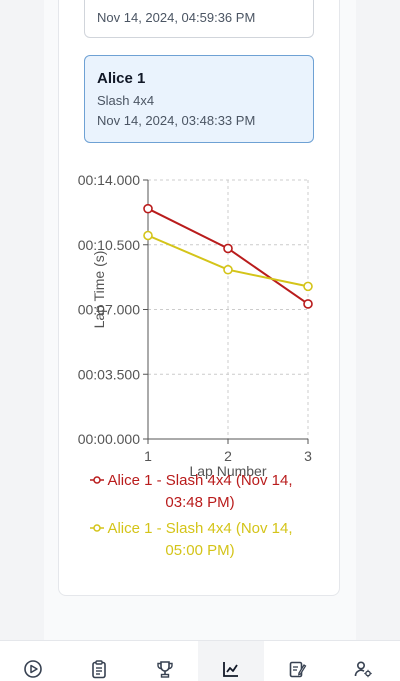 This screenshot has height=681, width=400. I want to click on session-card: Nov 14, 2024, 04:59:36 PM, so click(199, 19).